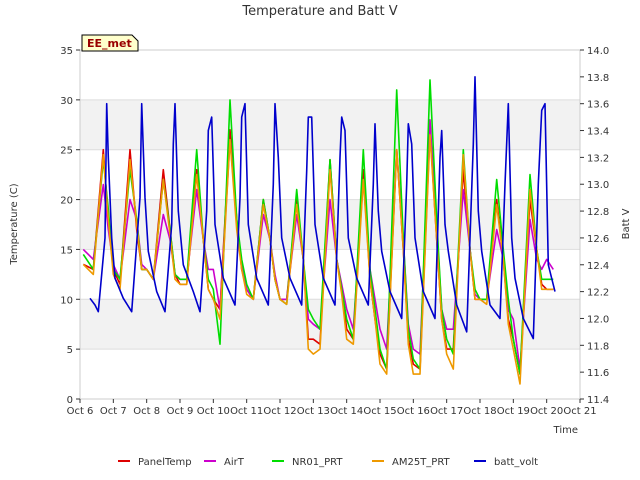  What do you see at coordinates (70, 350) in the screenshot?
I see `y-tick-label: 5` at bounding box center [70, 350].